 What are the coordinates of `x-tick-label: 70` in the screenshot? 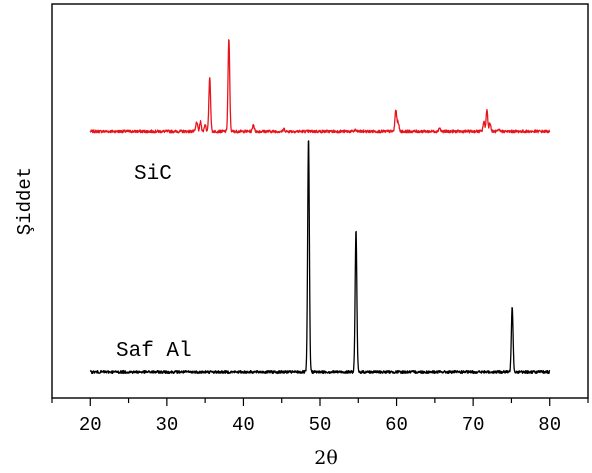 It's located at (473, 425).